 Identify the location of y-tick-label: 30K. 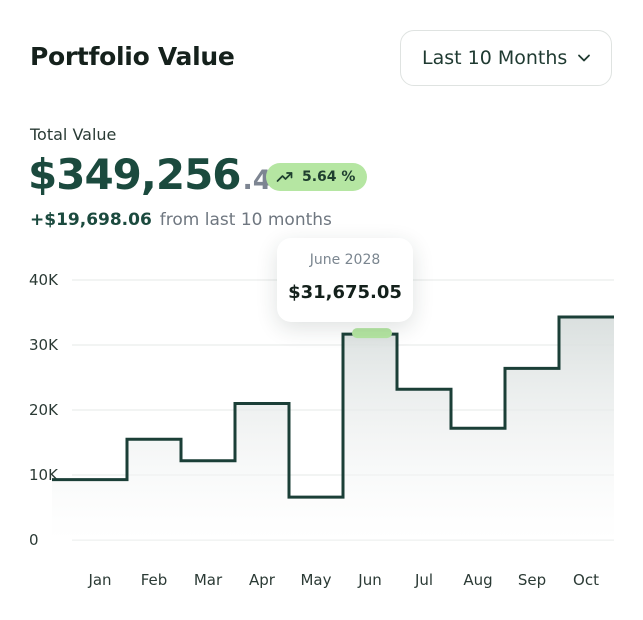
(44, 345).